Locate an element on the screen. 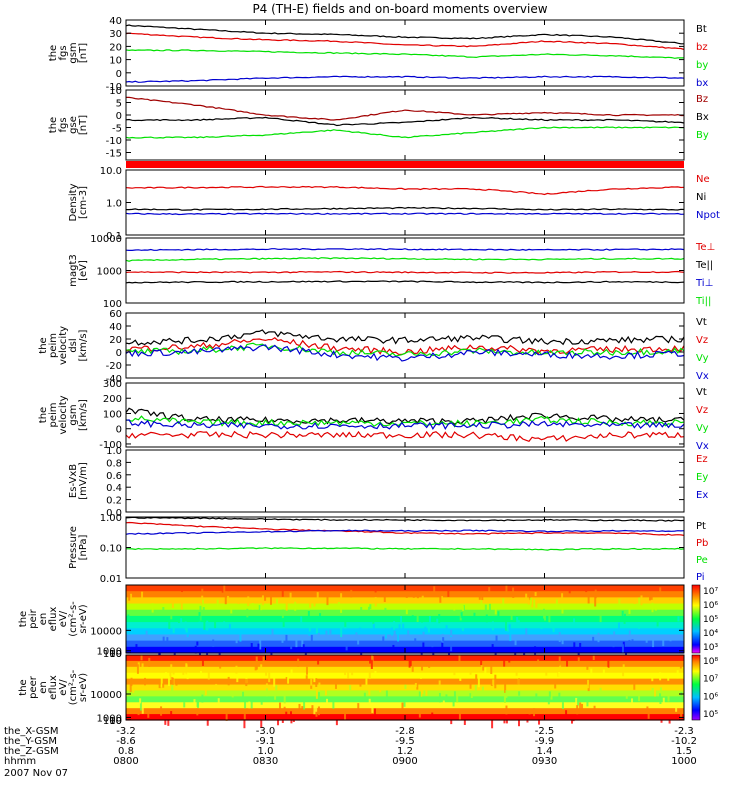  colorbar-tick-label: 10³ is located at coordinates (710, 648).